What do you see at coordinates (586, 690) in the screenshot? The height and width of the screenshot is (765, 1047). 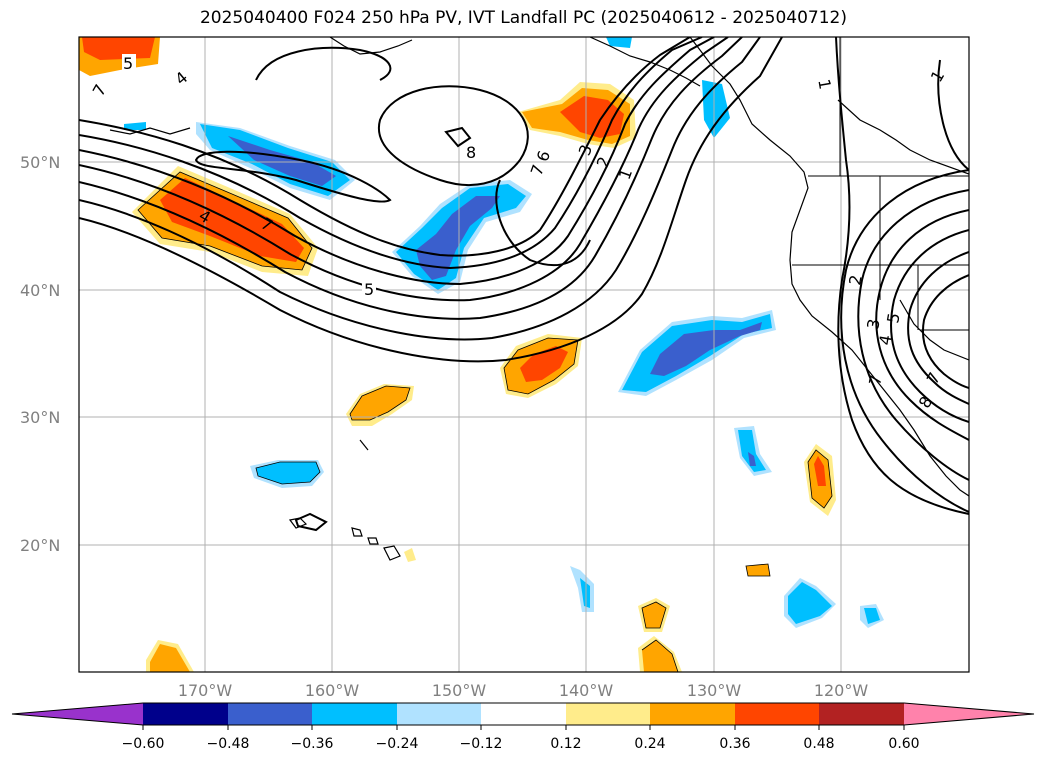 I see `lon-label: 140°W` at bounding box center [586, 690].